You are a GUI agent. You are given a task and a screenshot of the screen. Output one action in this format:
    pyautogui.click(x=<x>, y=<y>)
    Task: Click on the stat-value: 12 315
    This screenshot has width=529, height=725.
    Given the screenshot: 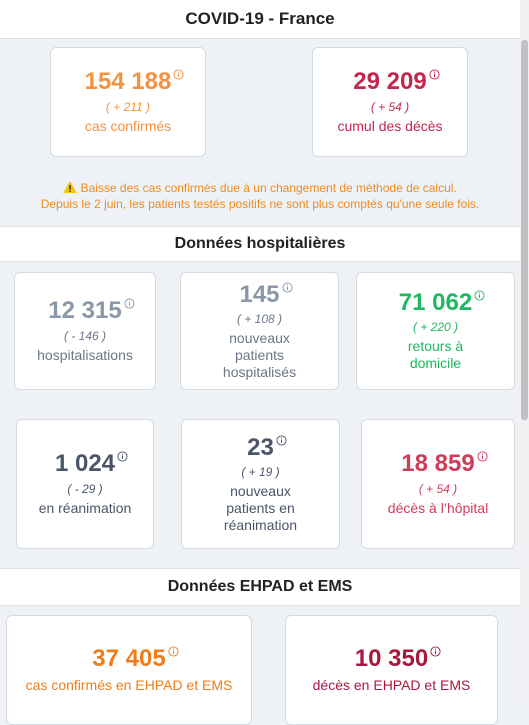 What is the action you would take?
    pyautogui.click(x=91, y=311)
    